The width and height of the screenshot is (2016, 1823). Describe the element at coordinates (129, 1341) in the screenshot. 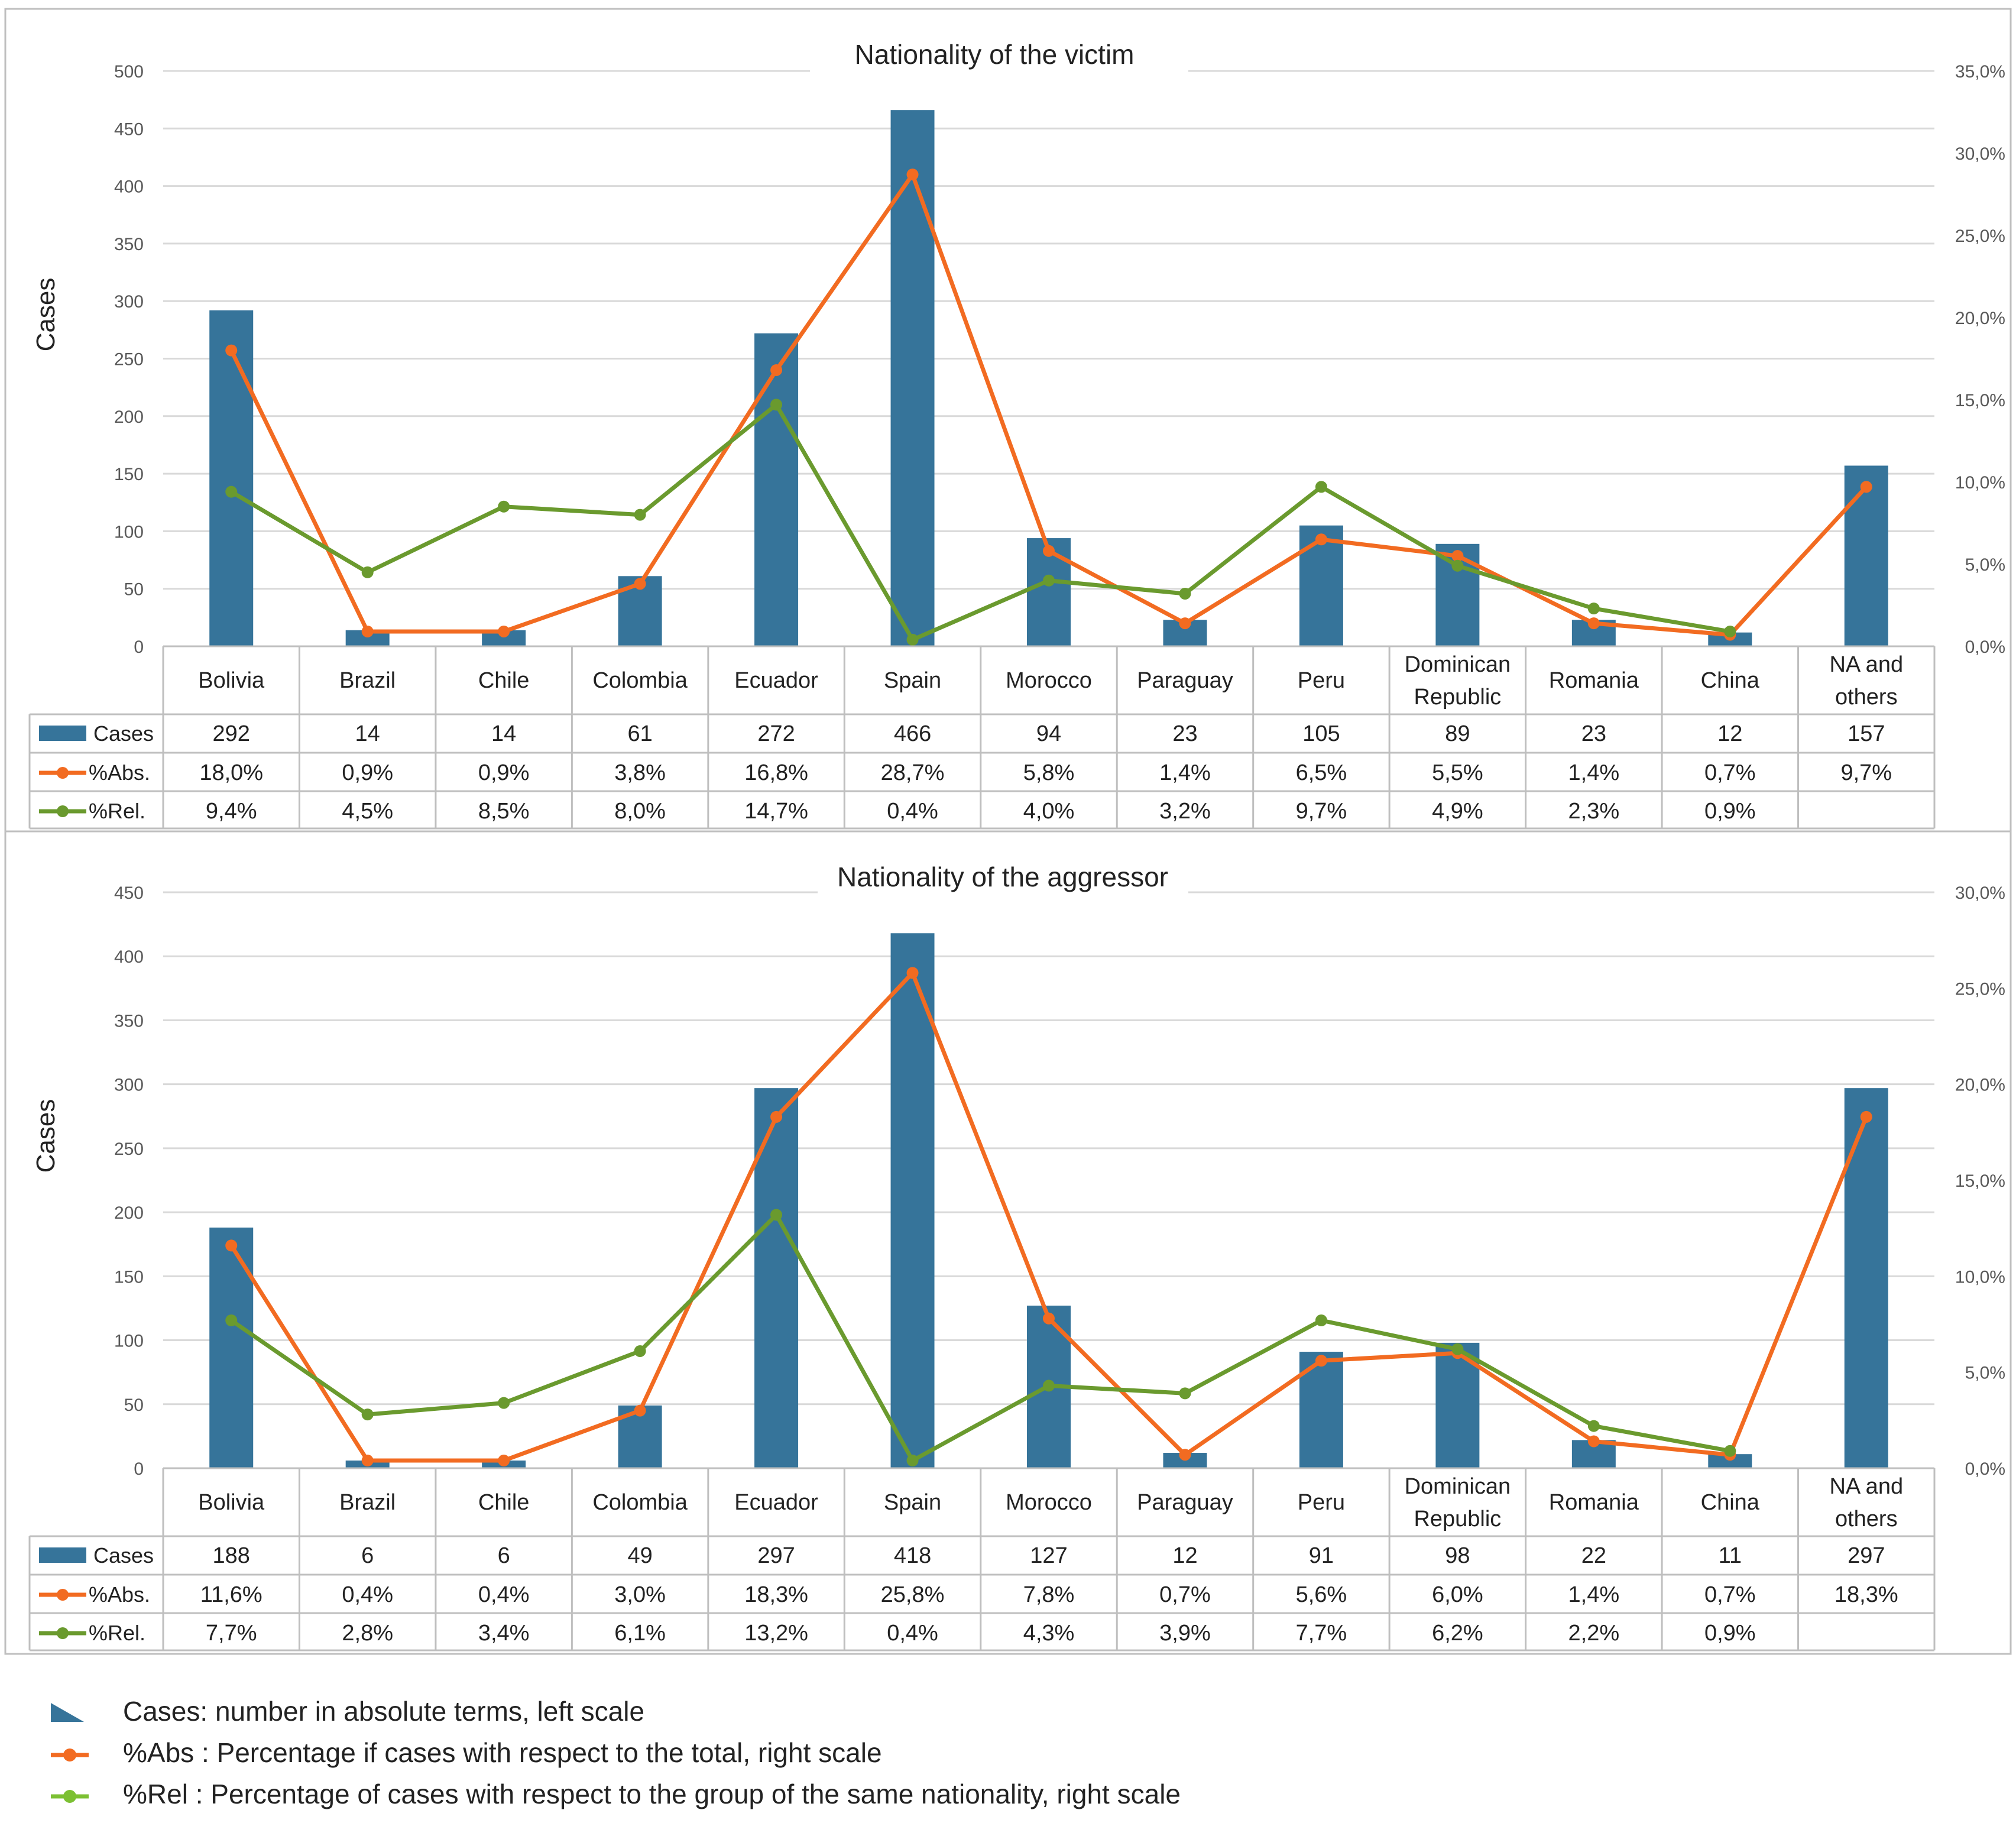

I see `aggressor-left-tick-label: 100` at that location.